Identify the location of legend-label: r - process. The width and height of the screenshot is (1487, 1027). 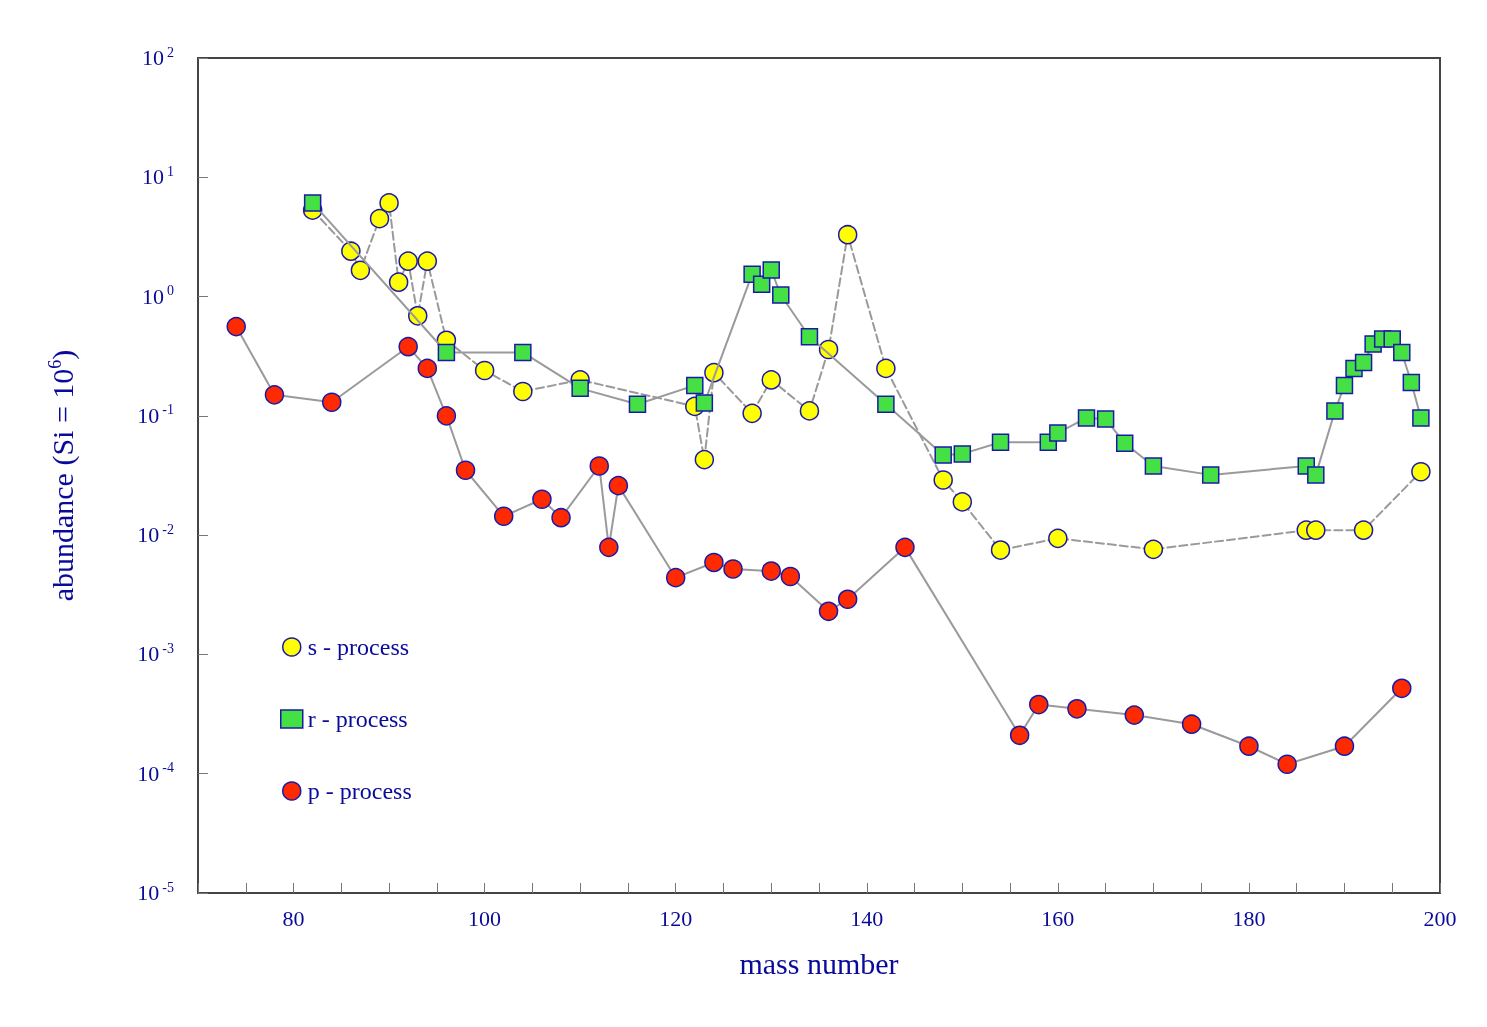
(357, 719).